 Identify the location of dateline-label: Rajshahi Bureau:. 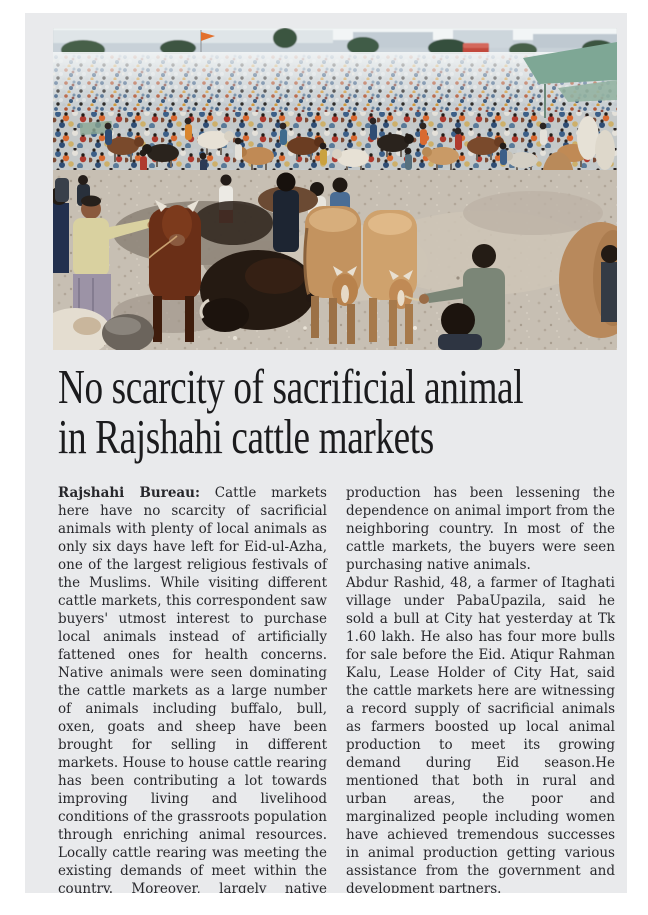
(129, 493).